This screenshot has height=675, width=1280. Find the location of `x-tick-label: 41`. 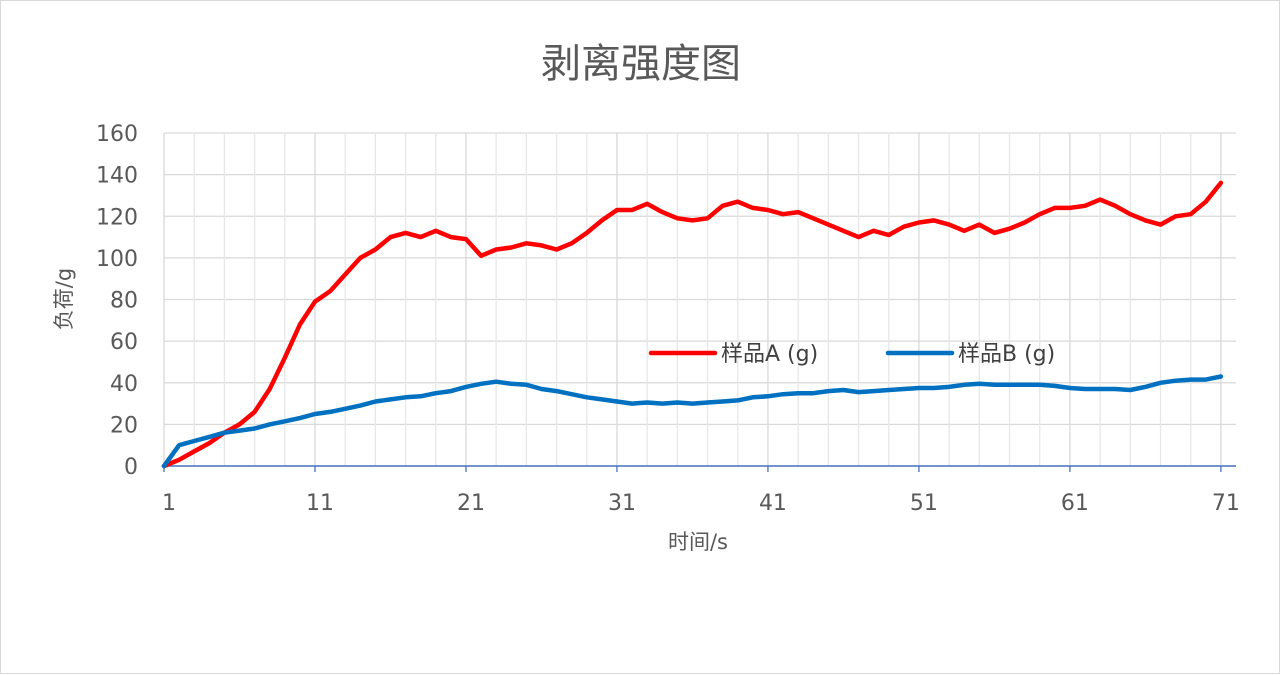

x-tick-label: 41 is located at coordinates (773, 503).